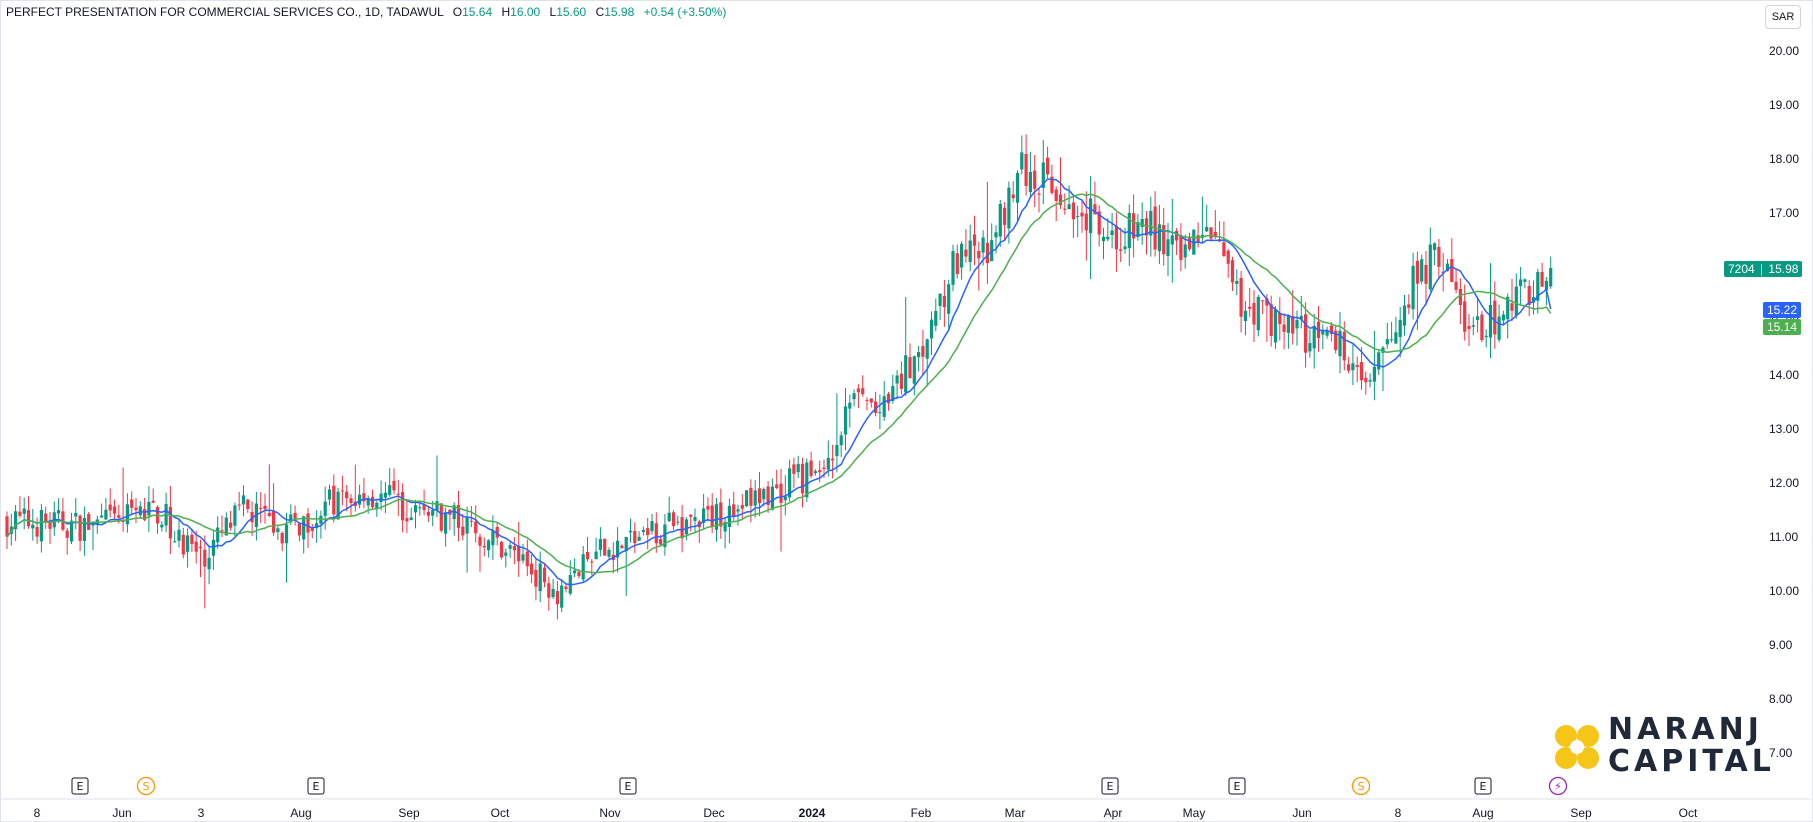  What do you see at coordinates (571, 12) in the screenshot?
I see `low-value: 15.60` at bounding box center [571, 12].